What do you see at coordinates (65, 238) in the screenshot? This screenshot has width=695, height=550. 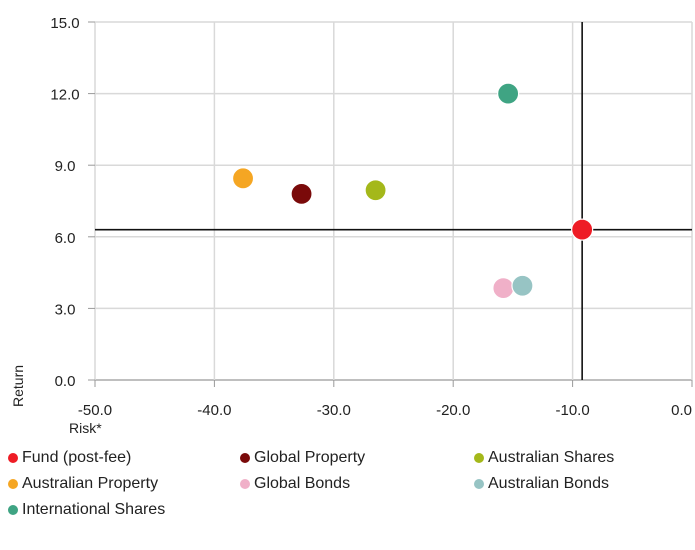 I see `y-tick-label: 6.0` at bounding box center [65, 238].